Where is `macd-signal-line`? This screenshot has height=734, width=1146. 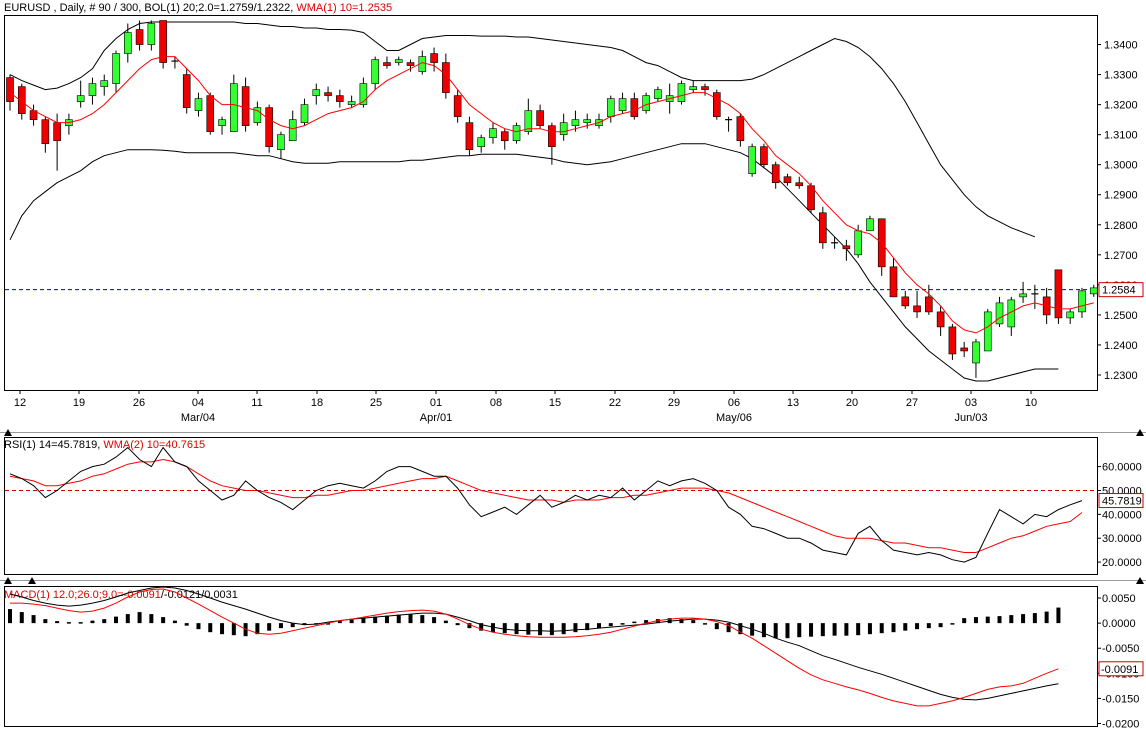
macd-signal-line is located at coordinates (534, 647).